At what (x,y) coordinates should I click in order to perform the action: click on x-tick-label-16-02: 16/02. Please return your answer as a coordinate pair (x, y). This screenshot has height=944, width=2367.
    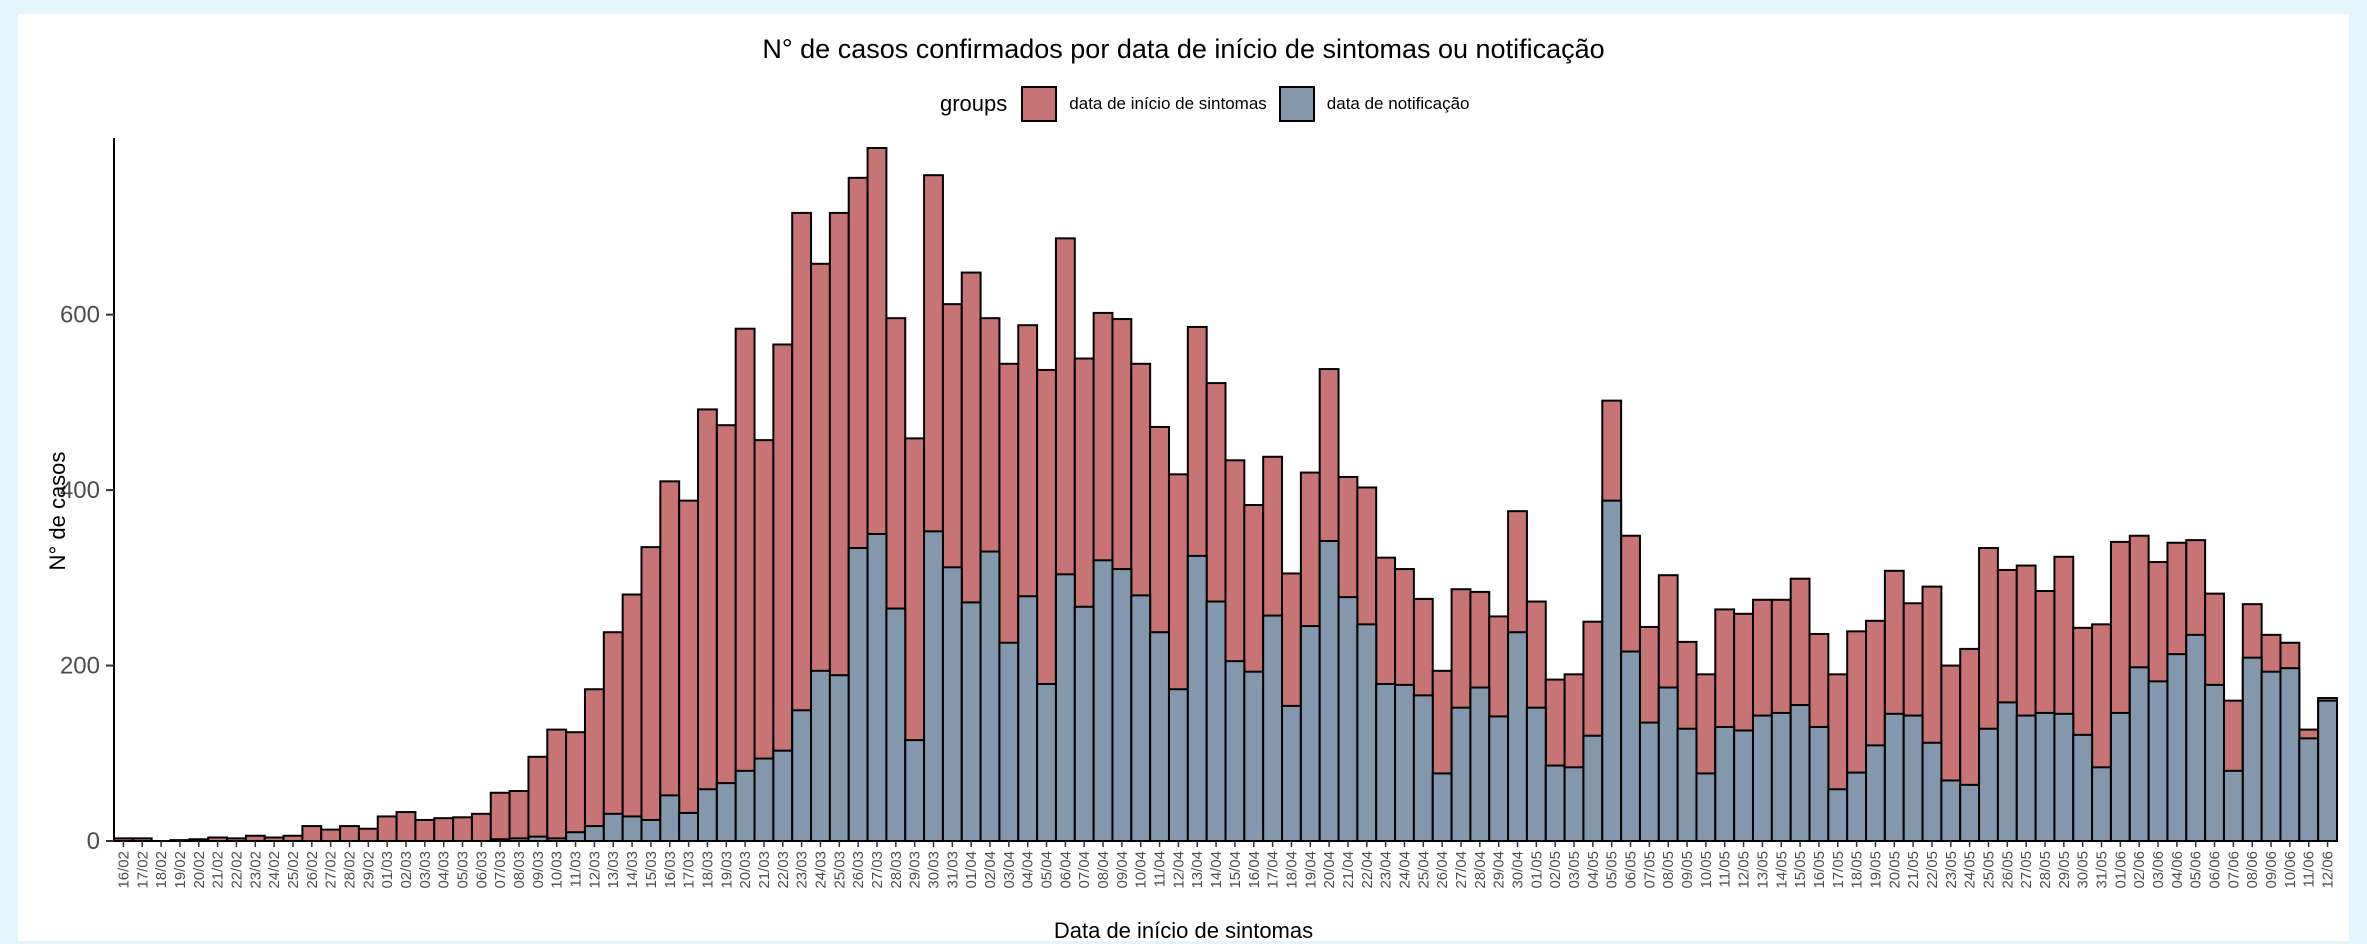
    Looking at the image, I should click on (123, 870).